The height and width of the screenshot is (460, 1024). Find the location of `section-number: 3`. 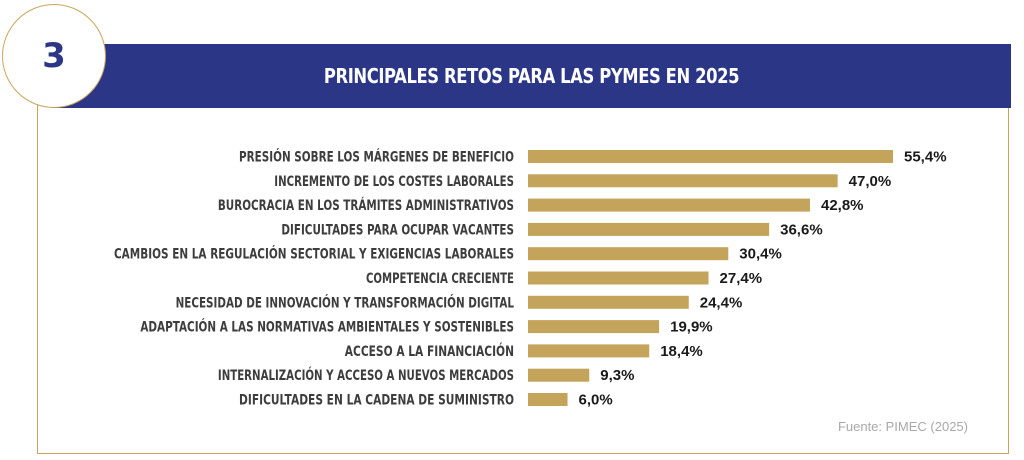

section-number: 3 is located at coordinates (54, 56).